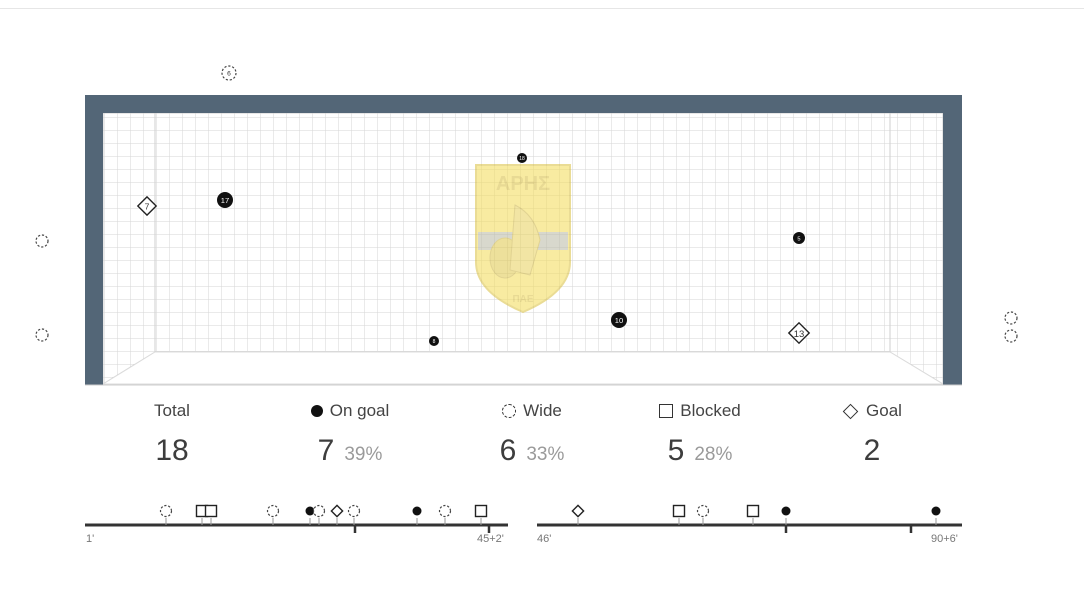 The width and height of the screenshot is (1084, 608). What do you see at coordinates (350, 436) in the screenshot?
I see `stat-on-goal: On goal 7 39%` at bounding box center [350, 436].